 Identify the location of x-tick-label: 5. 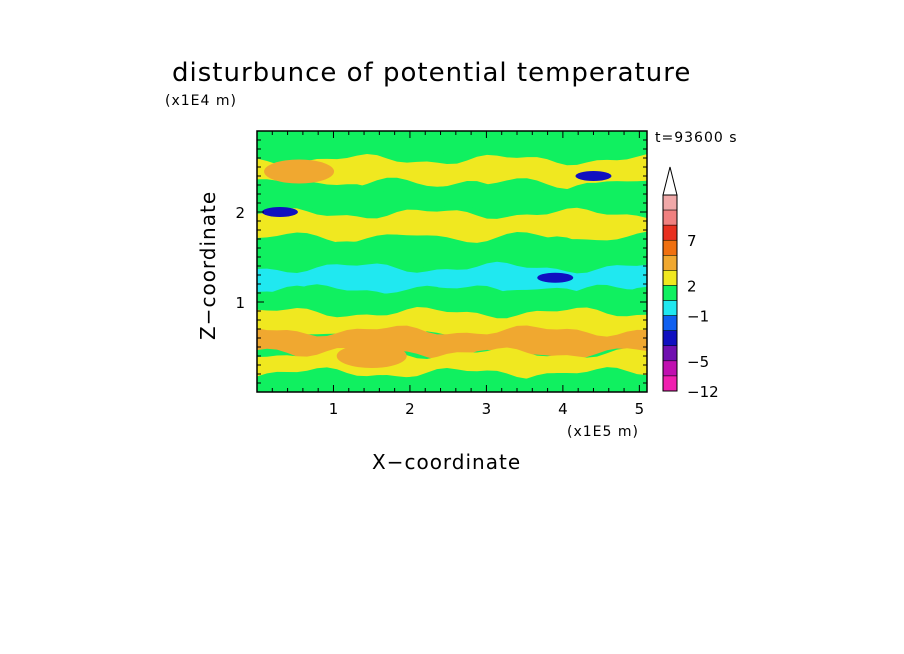
(640, 409).